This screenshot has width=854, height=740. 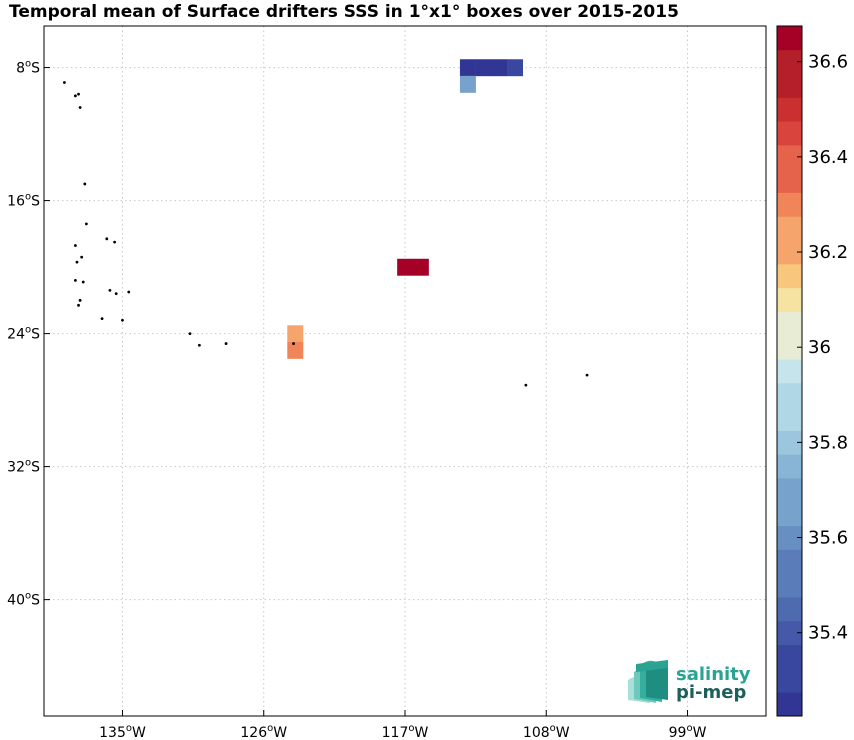 What do you see at coordinates (28, 68) in the screenshot?
I see `y-tick-label: 8oS` at bounding box center [28, 68].